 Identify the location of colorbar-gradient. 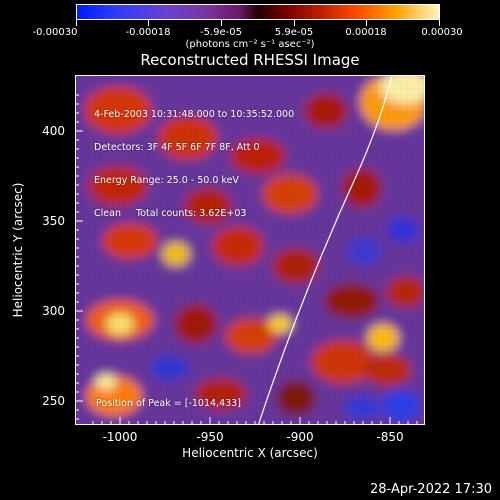
(258, 12).